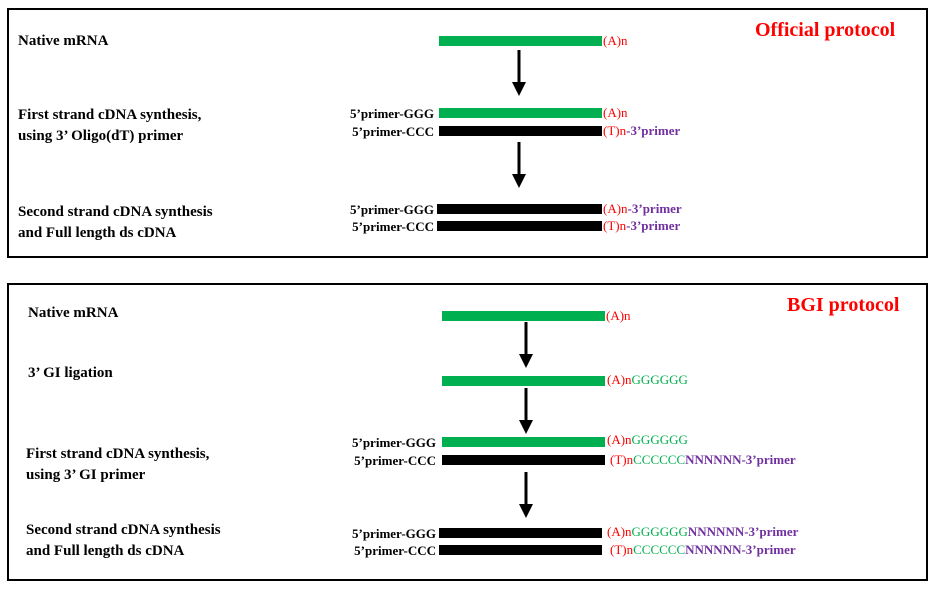 This screenshot has width=935, height=589. What do you see at coordinates (395, 460) in the screenshot?
I see `bgi-s3-bottom-primer: 5’primer-CCC` at bounding box center [395, 460].